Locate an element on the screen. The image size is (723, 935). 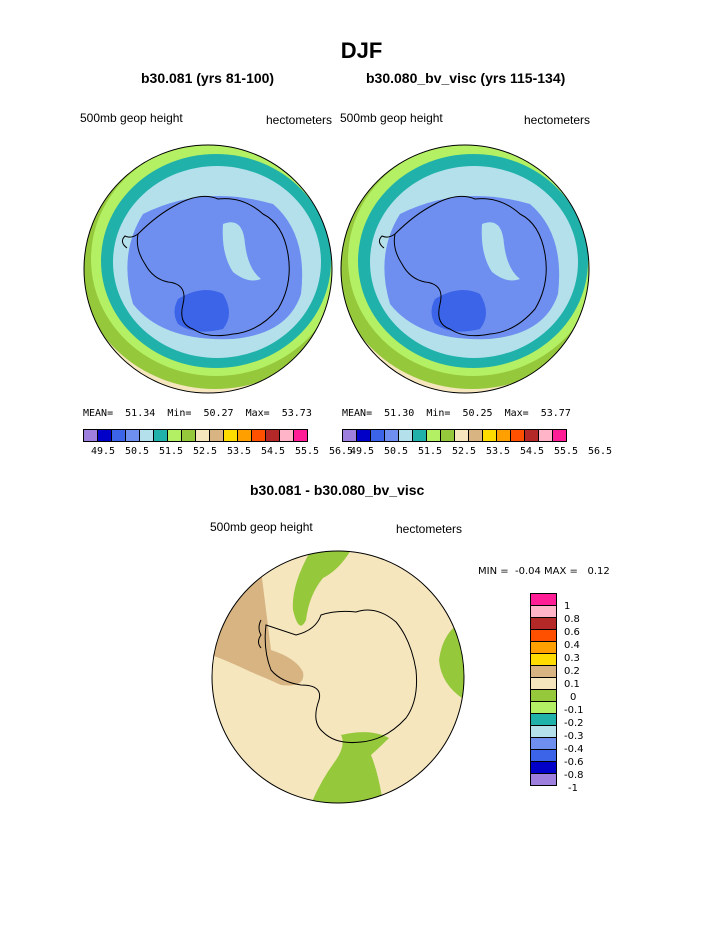
panel2-colorbar-labels: 49.5 50.5 51.5 52.5 53.5 54.5 55.5 56.5 is located at coordinates (481, 451).